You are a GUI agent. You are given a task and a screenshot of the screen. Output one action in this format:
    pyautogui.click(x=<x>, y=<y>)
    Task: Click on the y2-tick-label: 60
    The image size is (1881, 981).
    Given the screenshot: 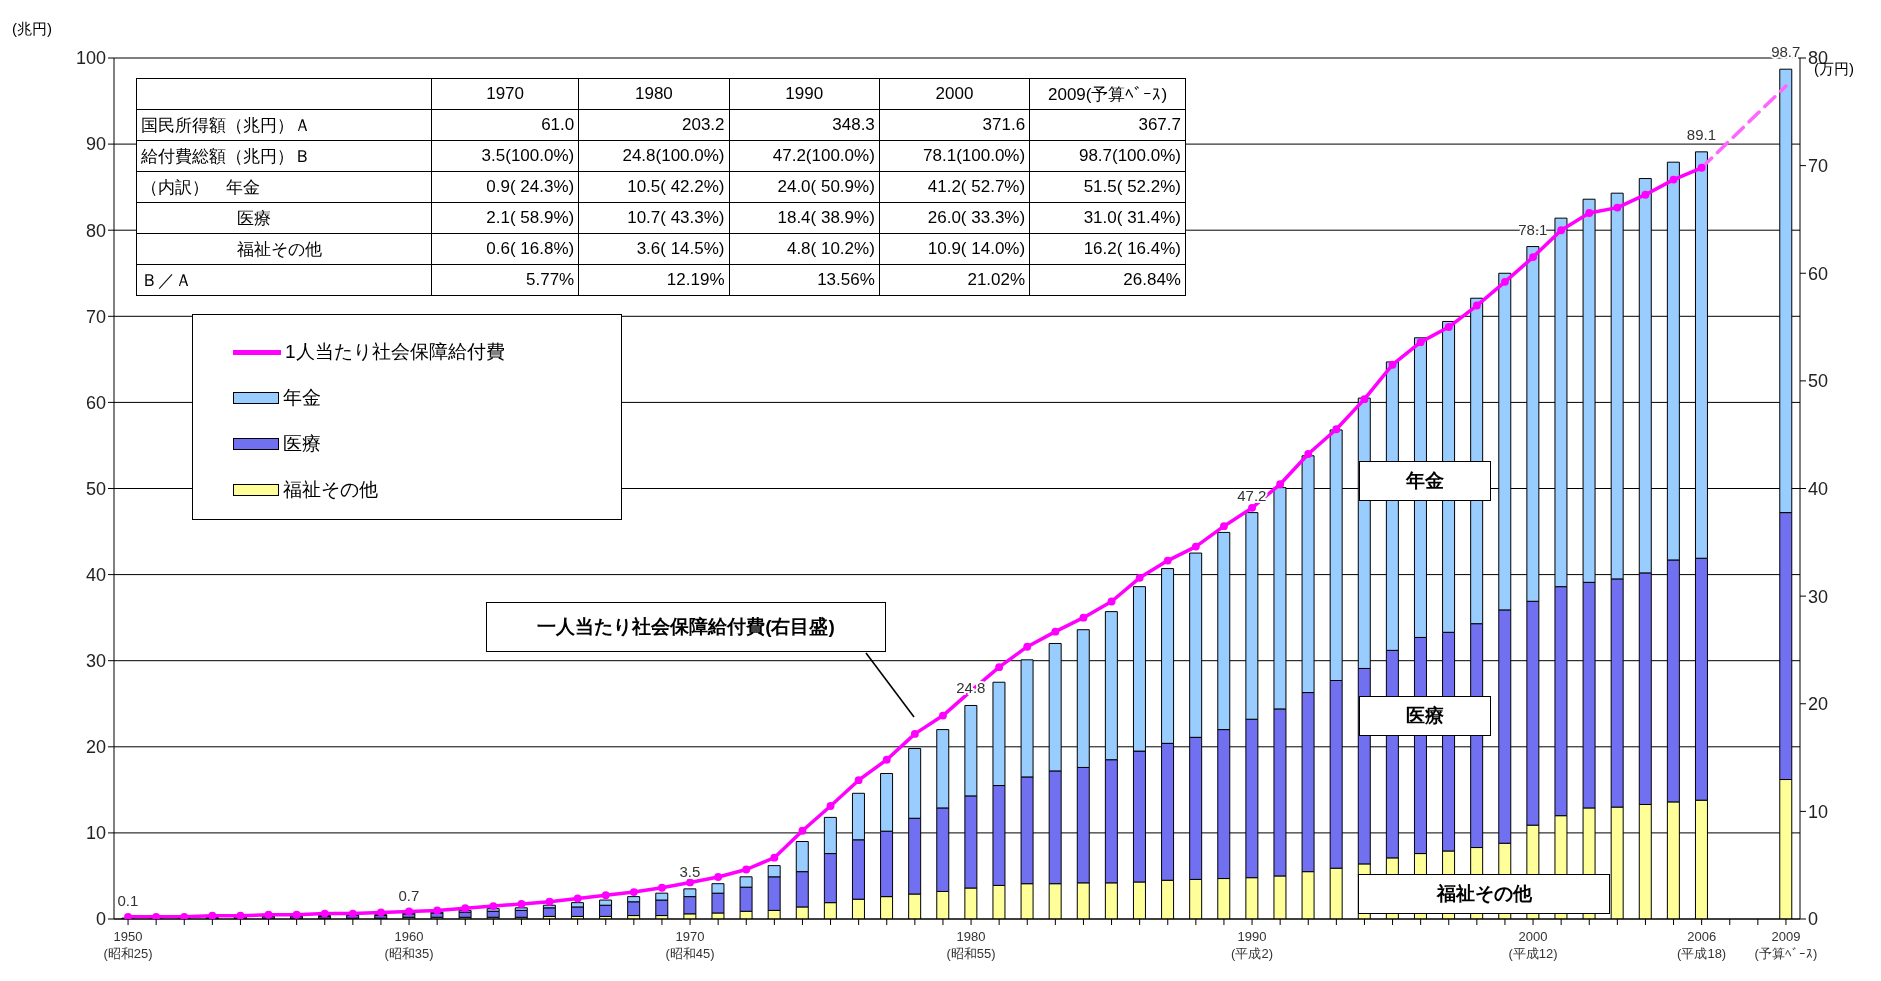 What is the action you would take?
    pyautogui.click(x=1818, y=273)
    